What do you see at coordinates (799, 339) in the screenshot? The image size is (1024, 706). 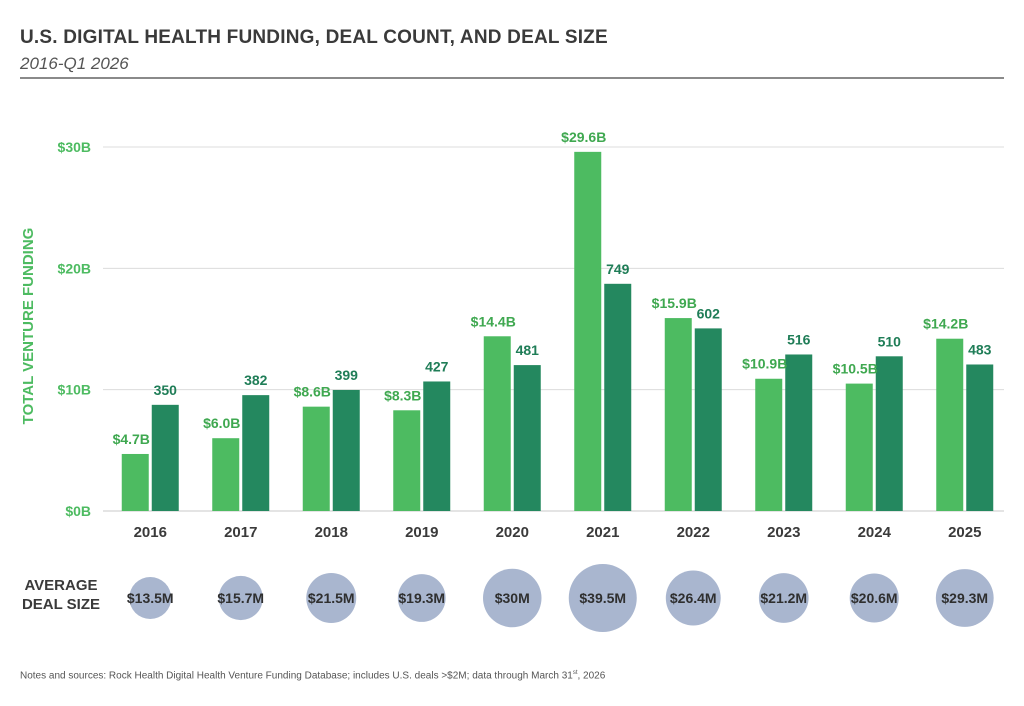 I see `deal-count-label-2023: 516` at bounding box center [799, 339].